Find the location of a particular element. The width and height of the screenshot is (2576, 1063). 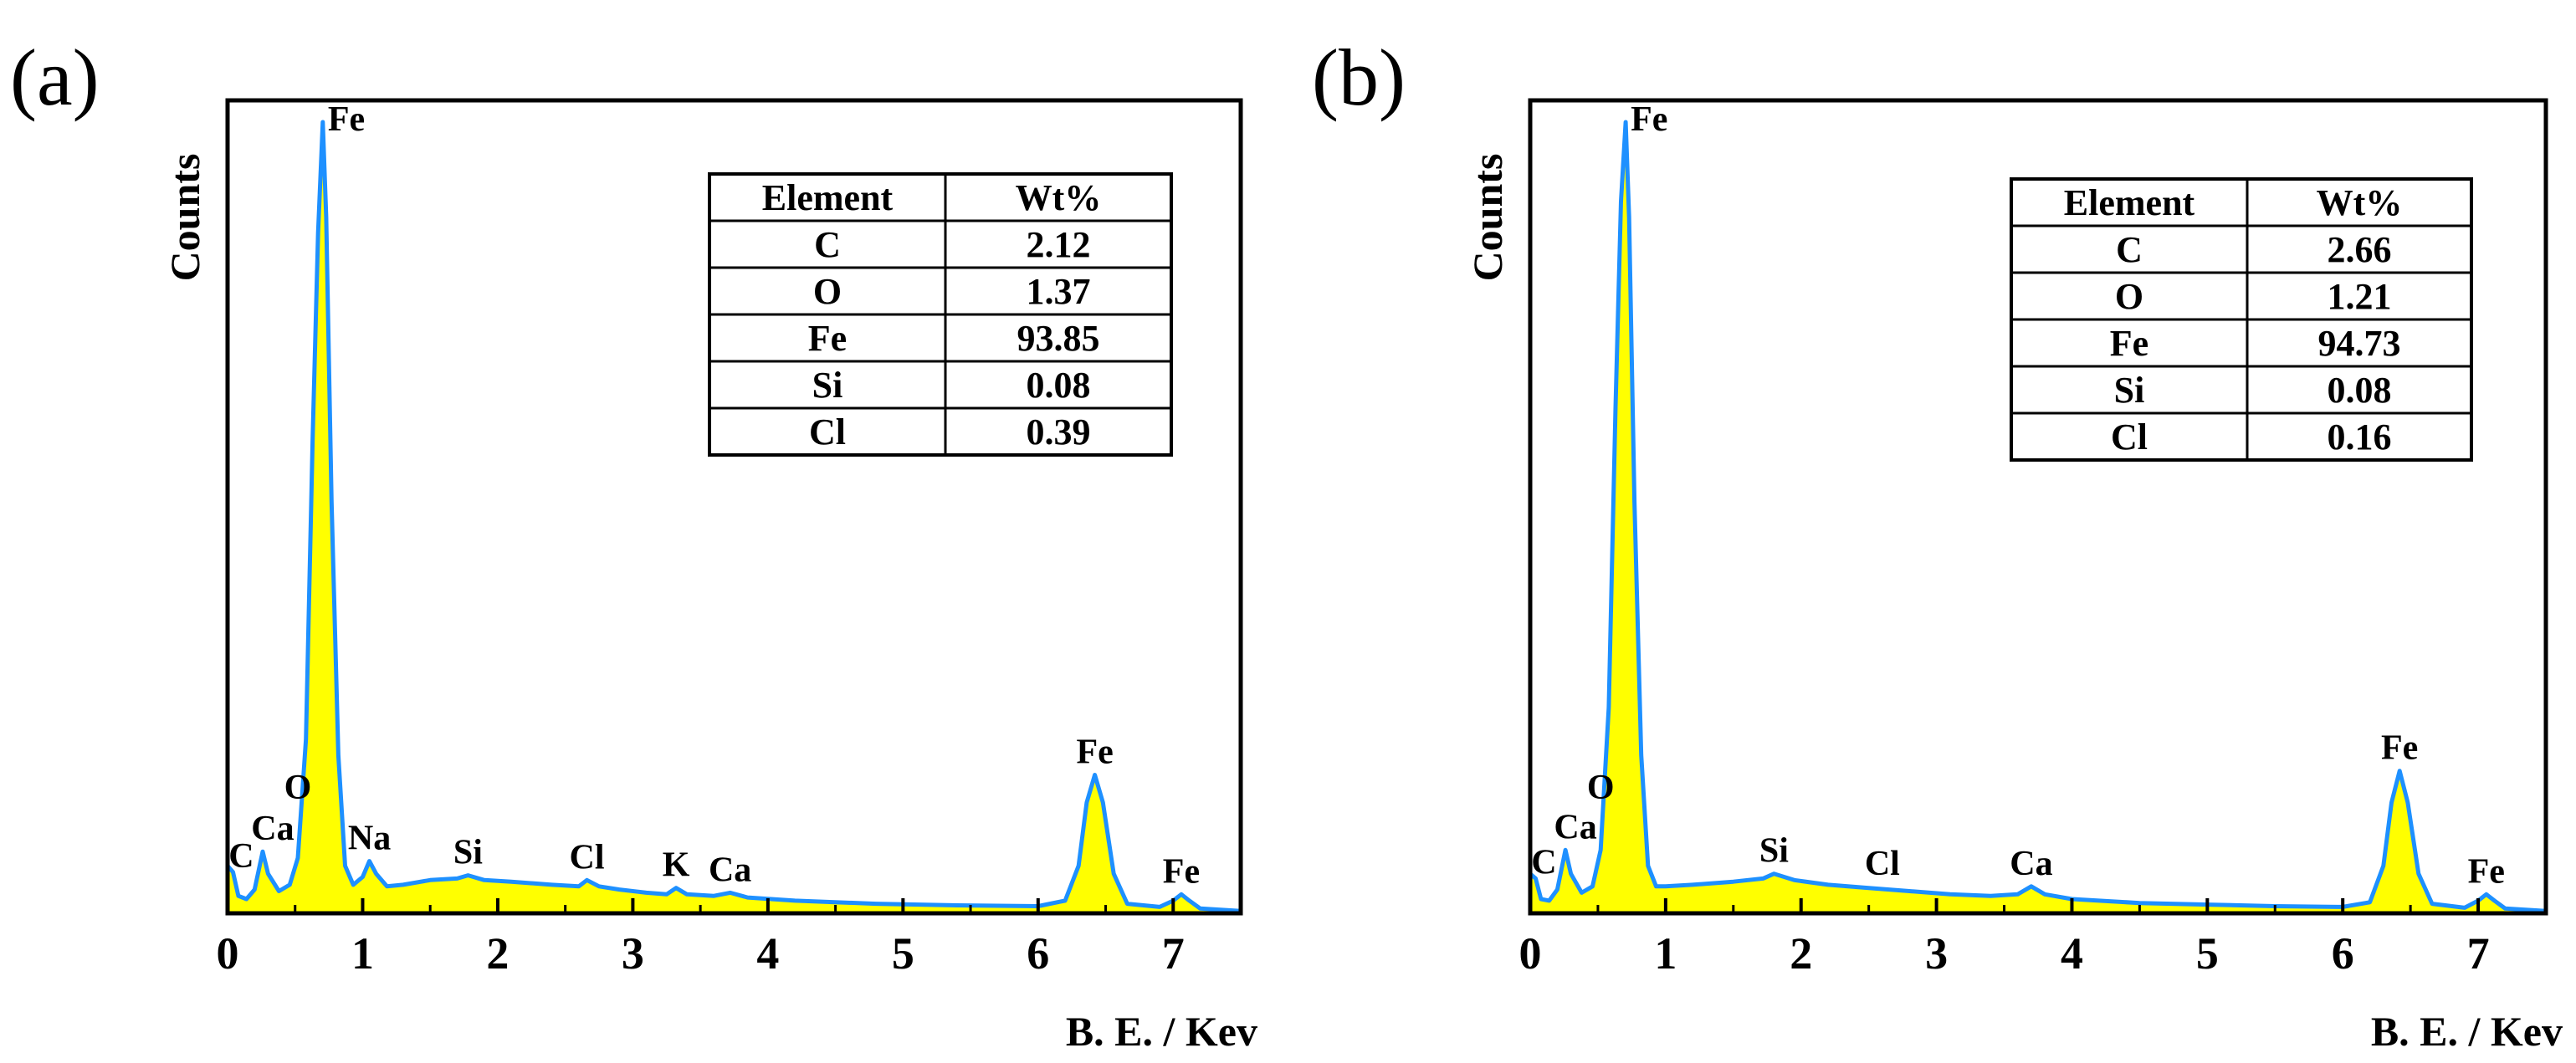

peak-label: K is located at coordinates (677, 865).